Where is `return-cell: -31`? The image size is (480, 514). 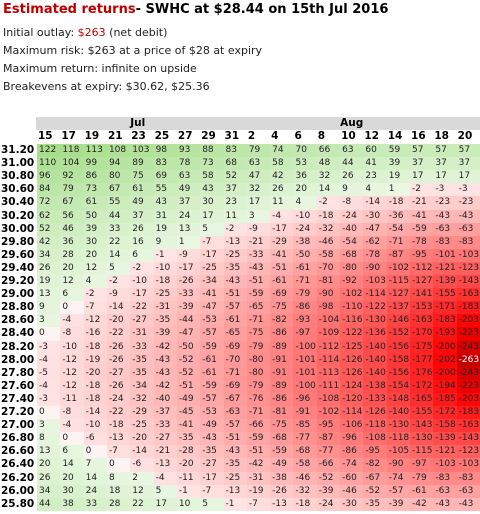
return-cell: -31 is located at coordinates (165, 308).